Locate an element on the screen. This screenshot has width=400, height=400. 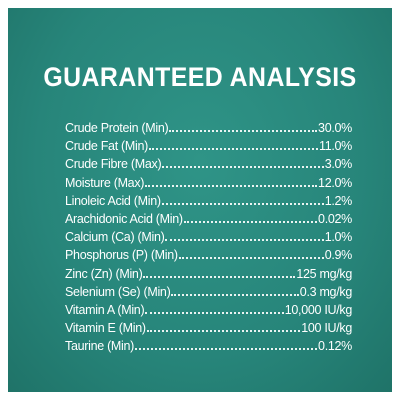
nutrient-label: Vitamin E (Min) is located at coordinates (105, 328).